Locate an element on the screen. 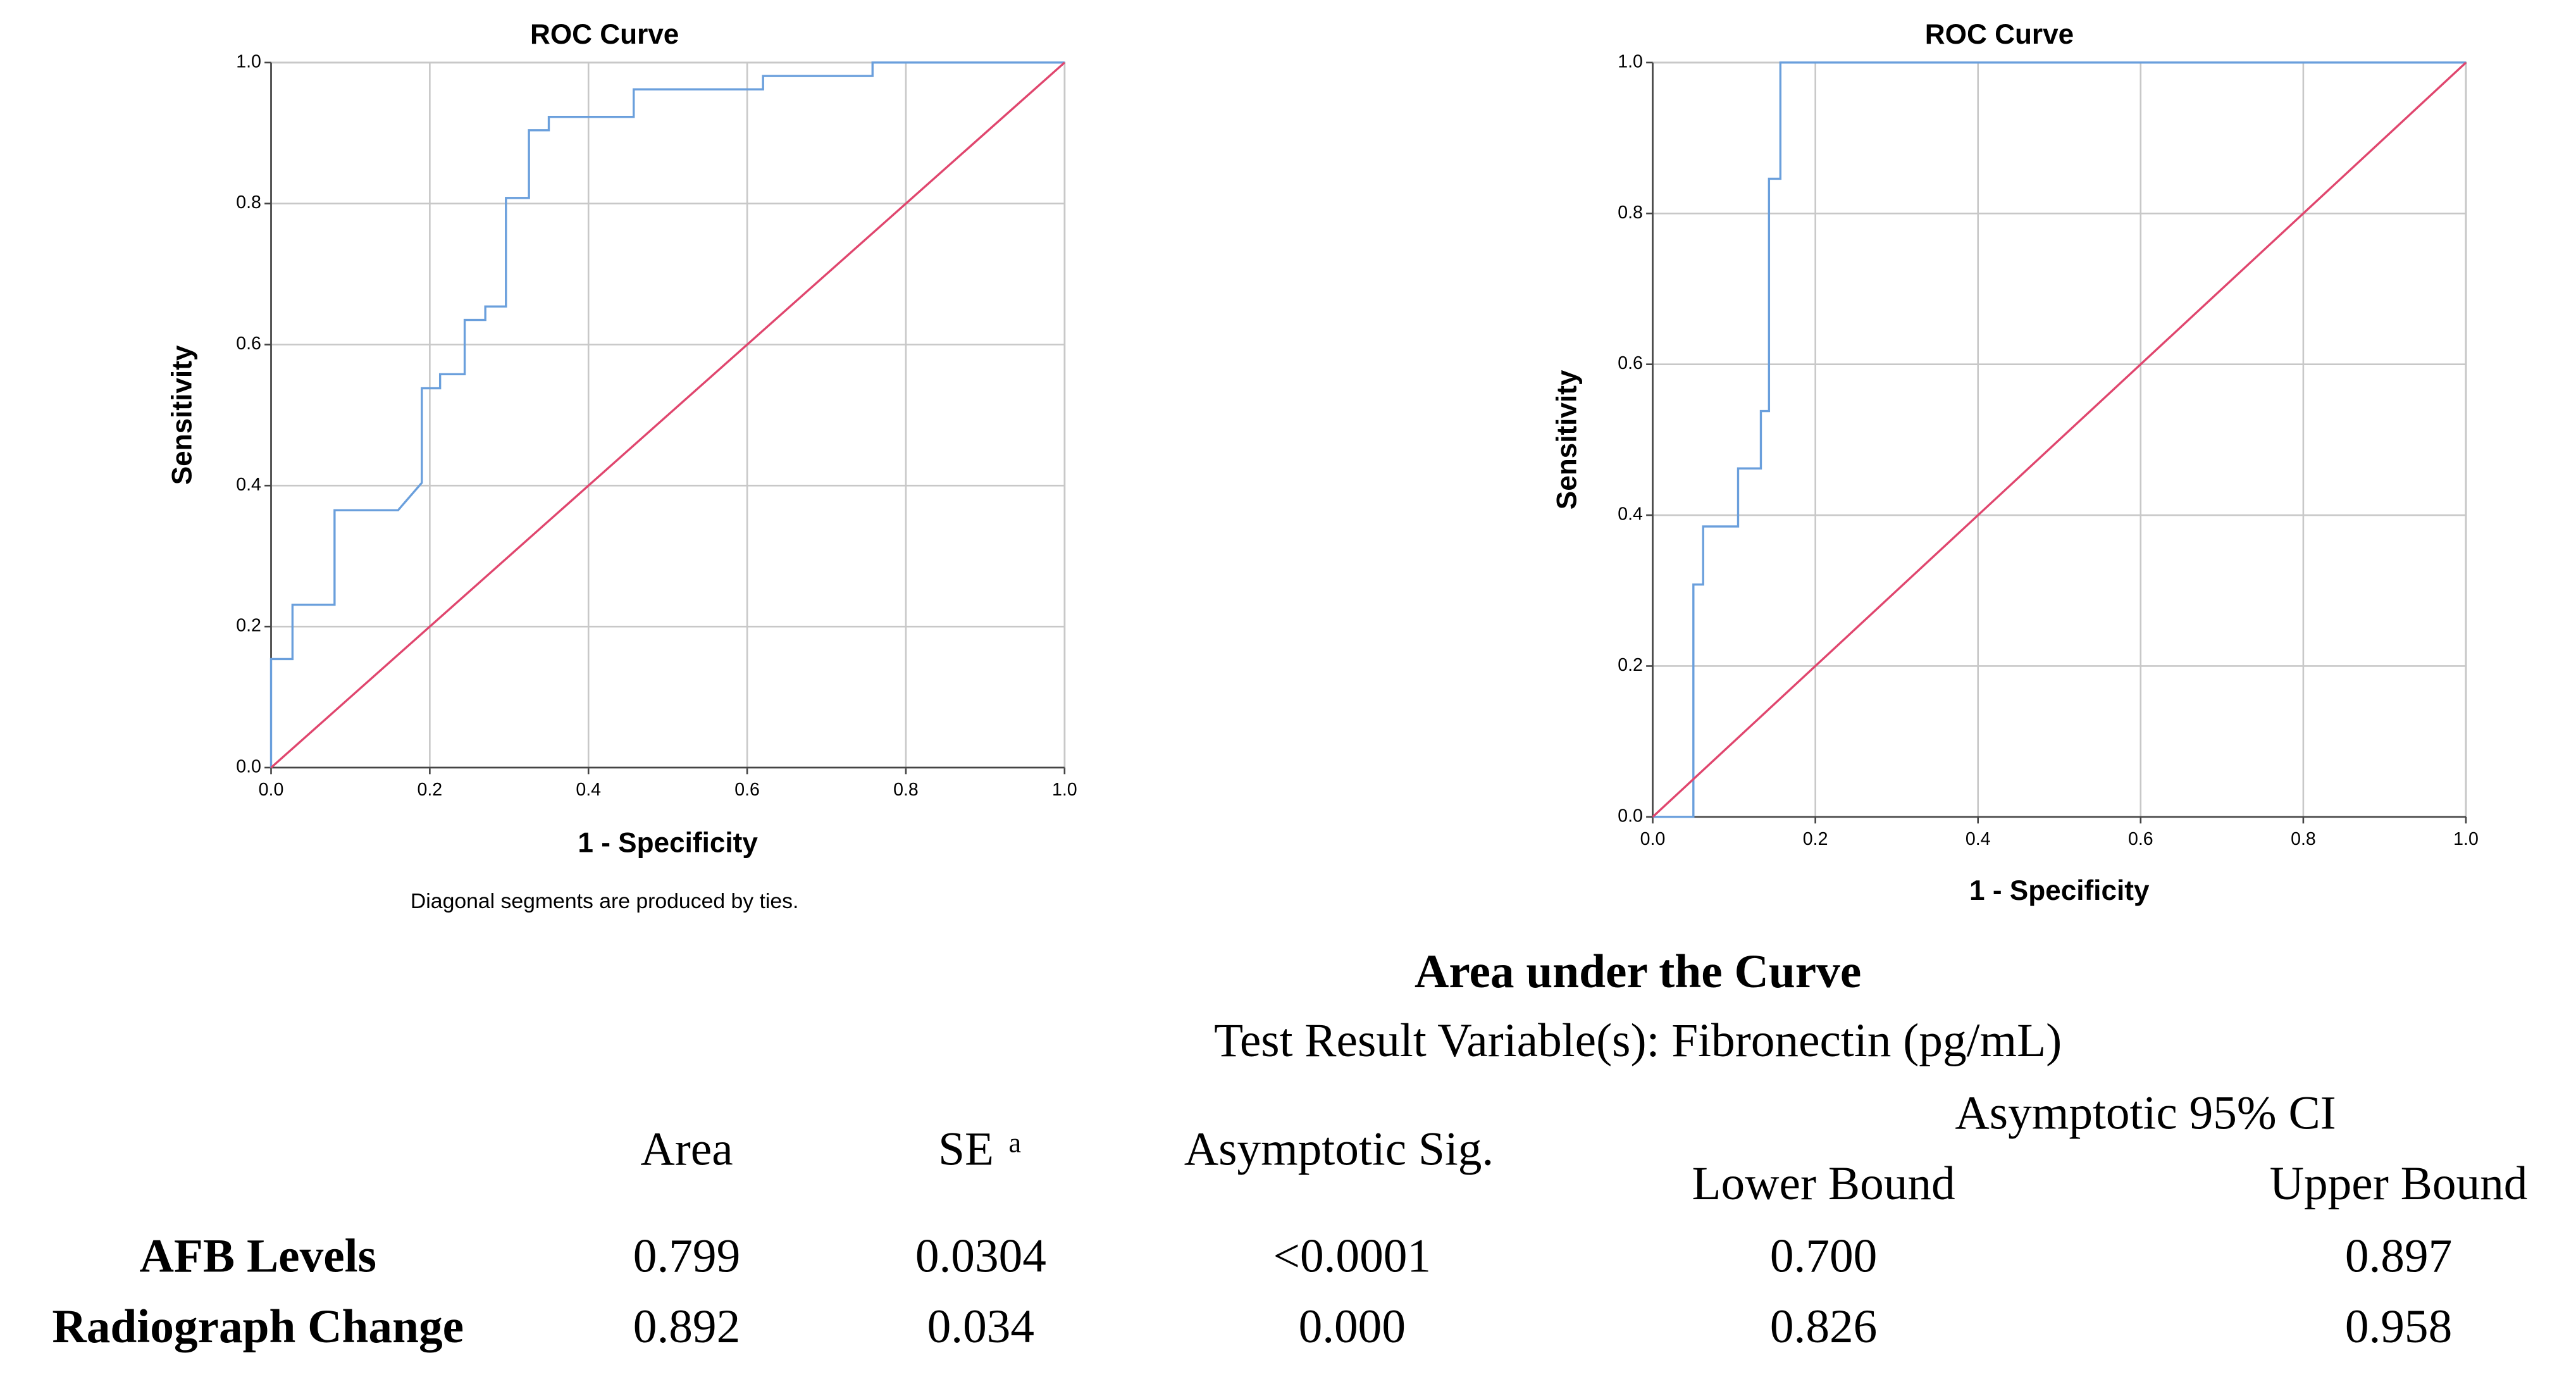  table-cell: 0.000 is located at coordinates (1352, 1326).